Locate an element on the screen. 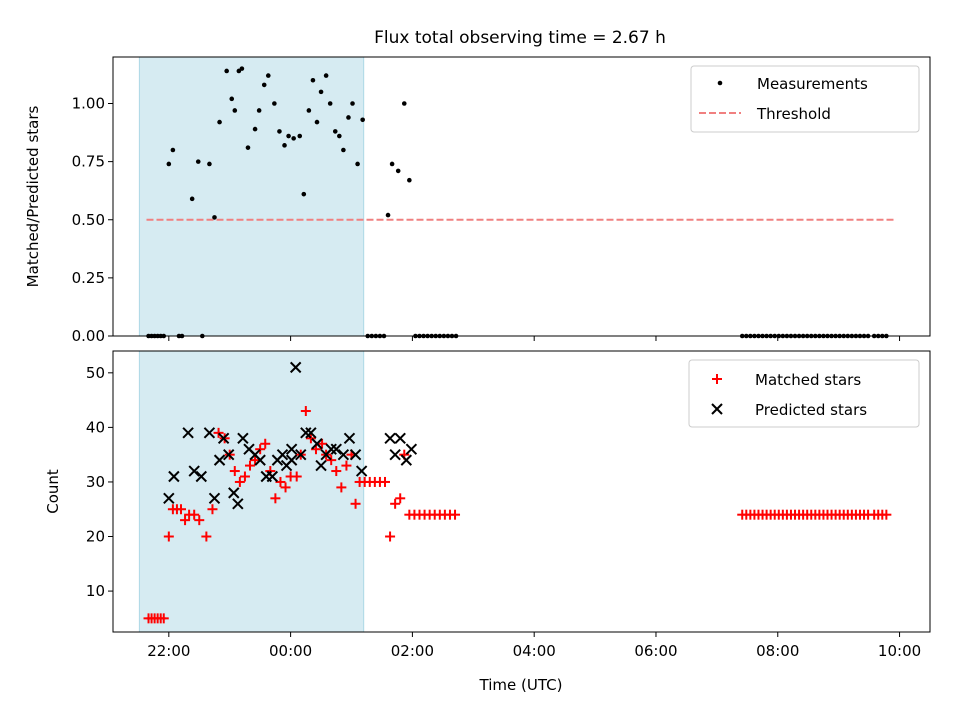 This screenshot has width=960, height=720. bottom-legend: Matched stars Predicted stars is located at coordinates (804, 393).